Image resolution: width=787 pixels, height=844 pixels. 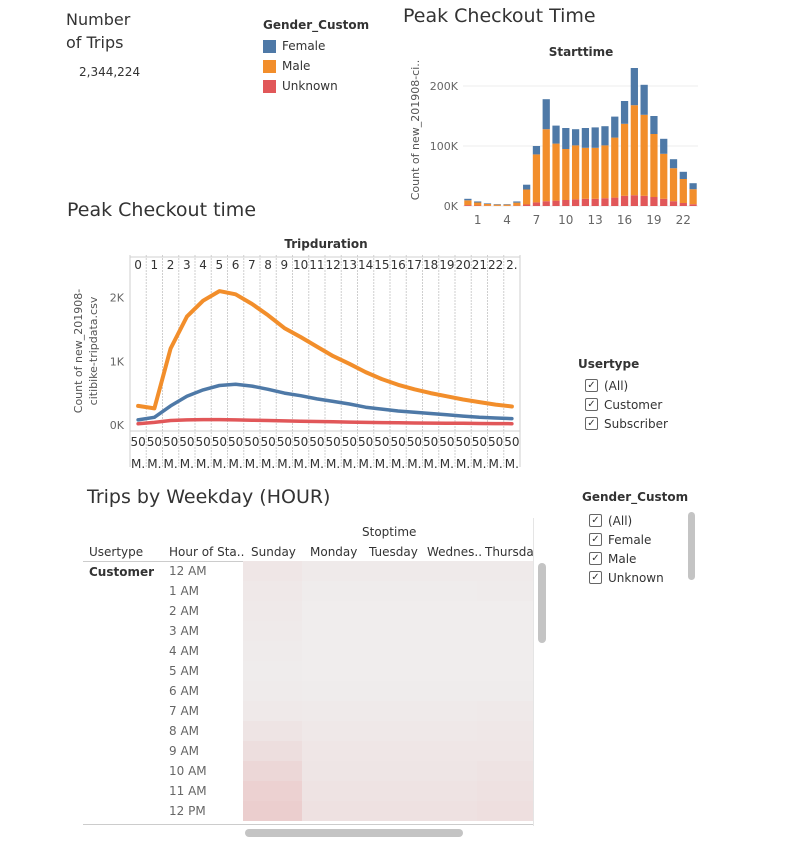 I want to click on line-y-tick-label: 1K, so click(x=117, y=361).